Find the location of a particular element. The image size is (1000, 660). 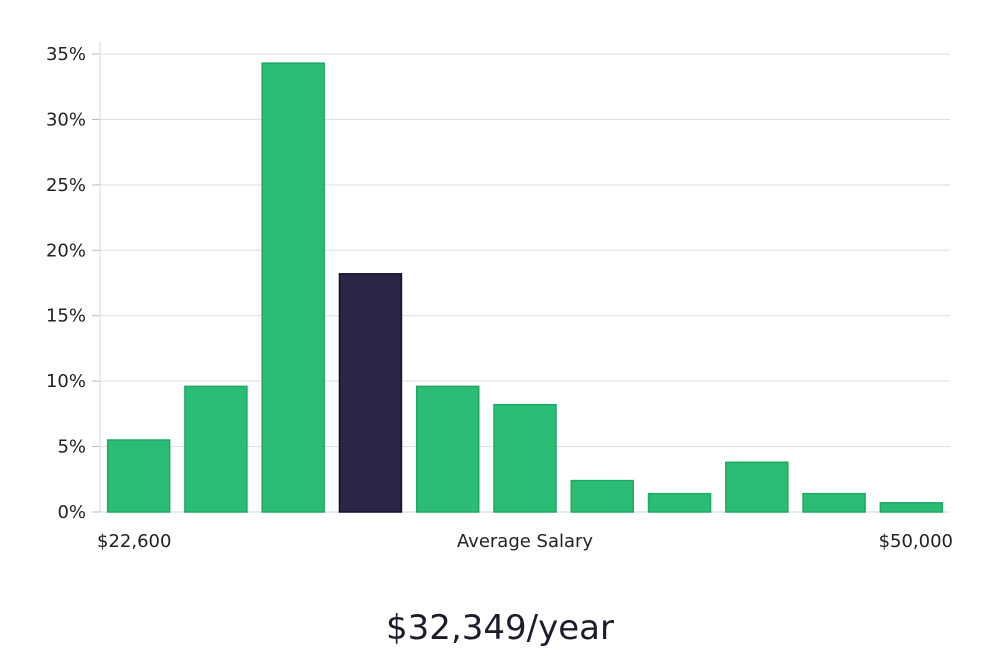

y-tick-label: 10% is located at coordinates (66, 381).